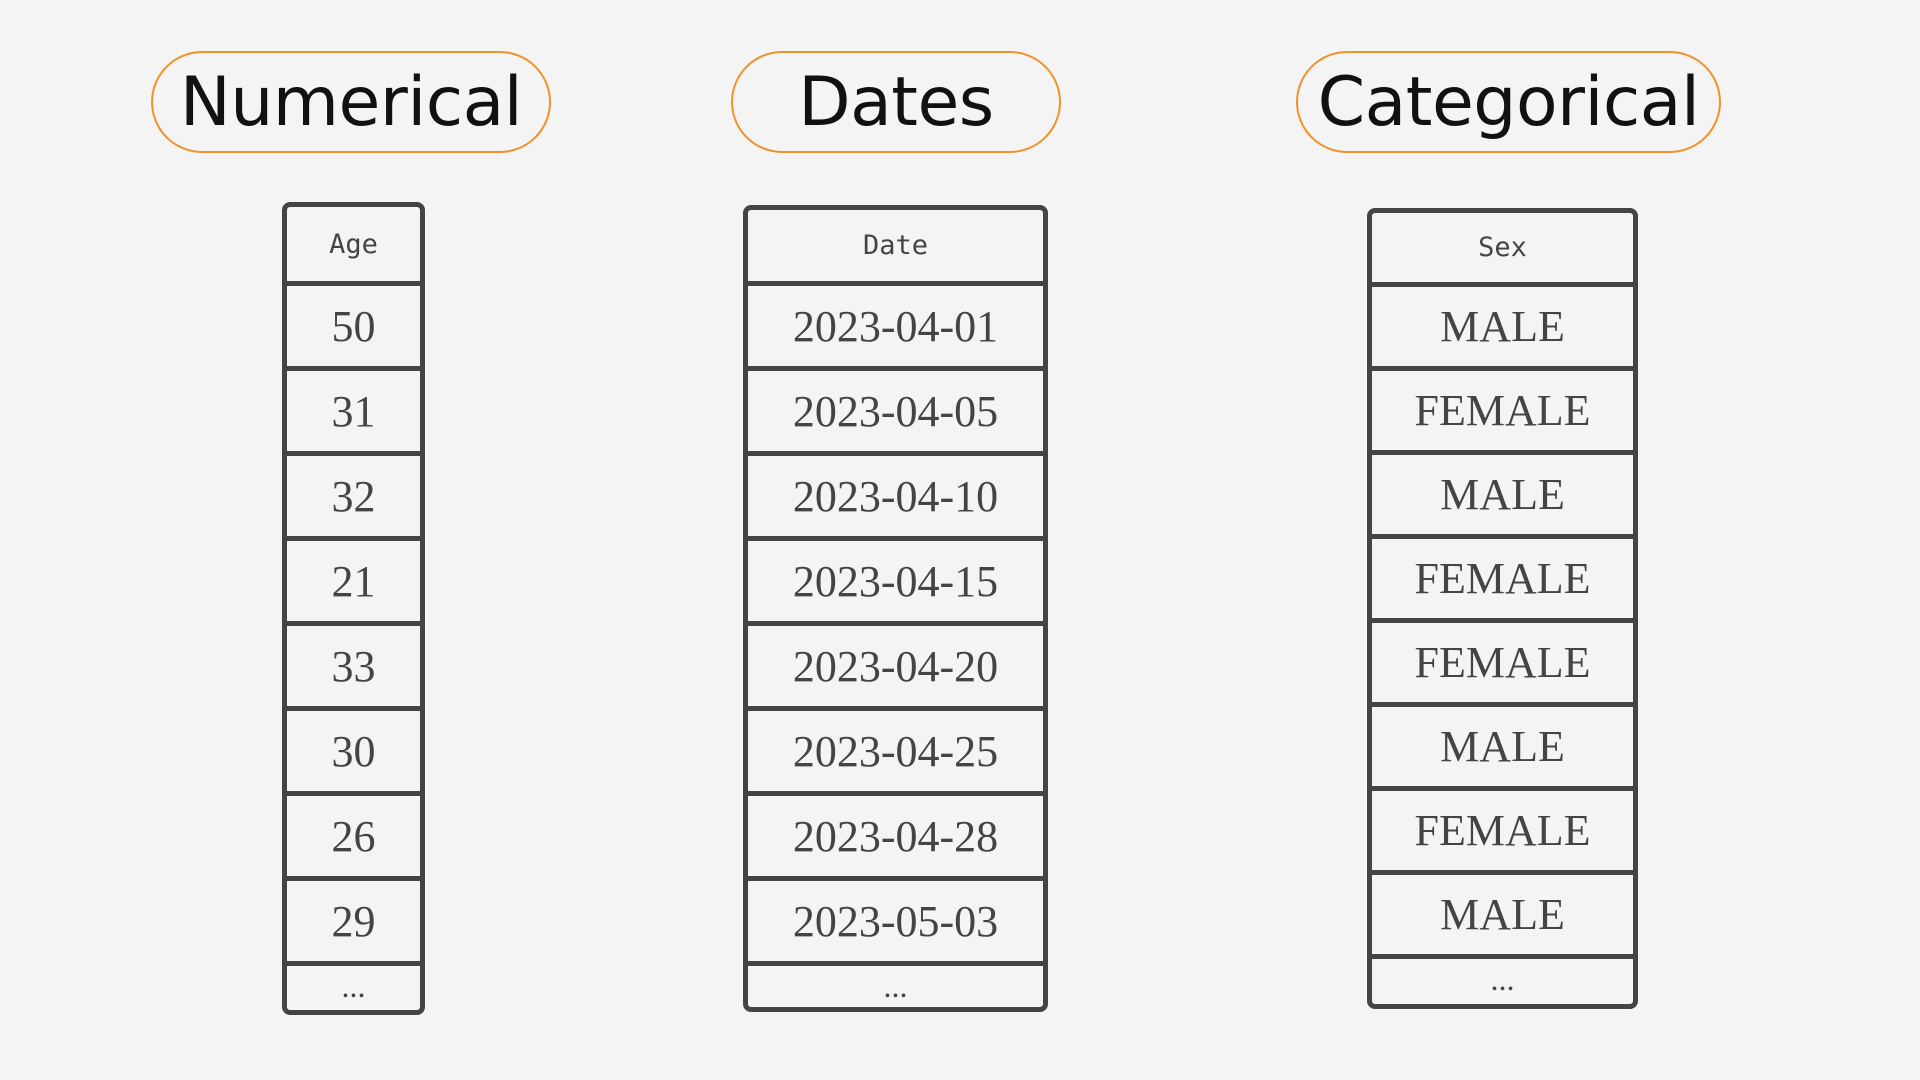  What do you see at coordinates (353, 923) in the screenshot?
I see `table-row: 29` at bounding box center [353, 923].